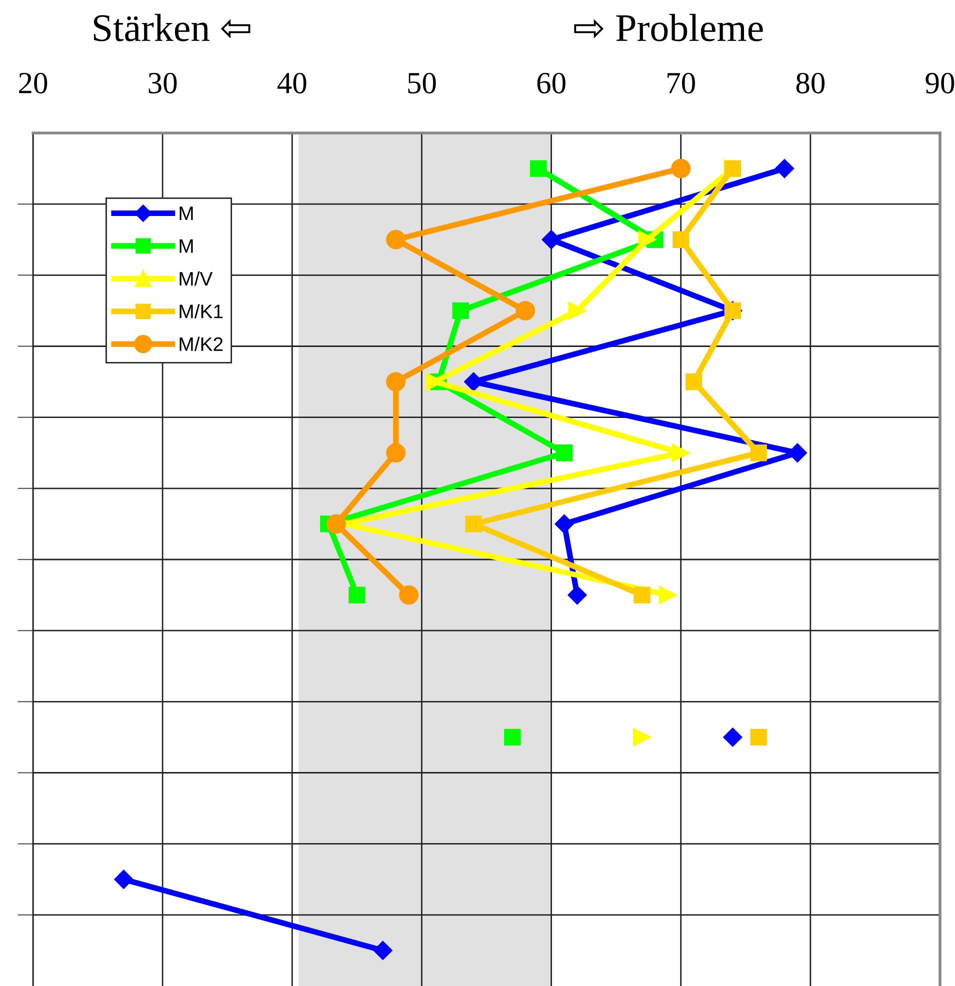 This screenshot has height=986, width=955. Describe the element at coordinates (201, 311) in the screenshot. I see `legend-label: M/K1` at that location.